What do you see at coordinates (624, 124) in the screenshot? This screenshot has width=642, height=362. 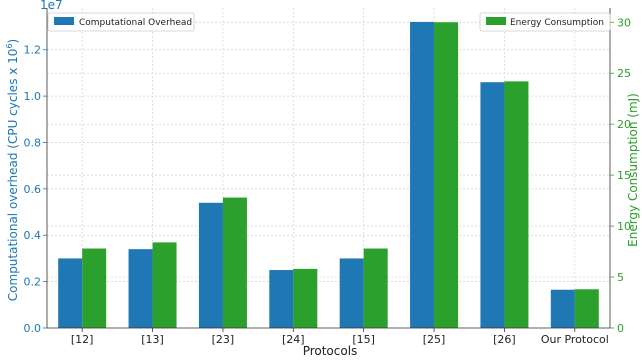 I see `right-tick-label-4: 20` at bounding box center [624, 124].